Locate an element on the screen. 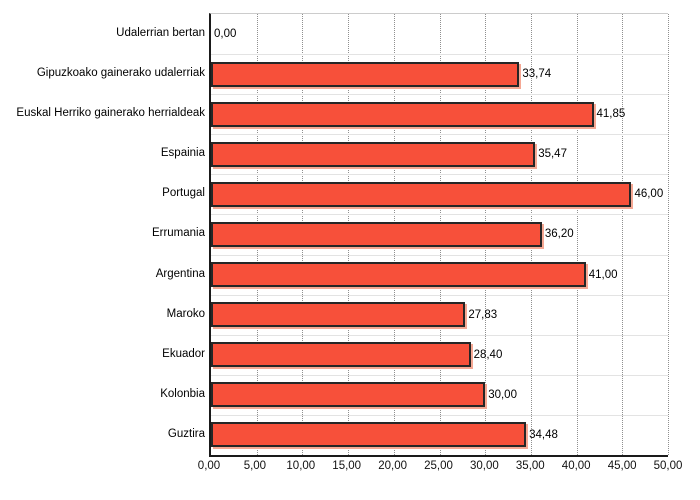 This screenshot has width=700, height=500. x-tick-label: 30,00 is located at coordinates (484, 466).